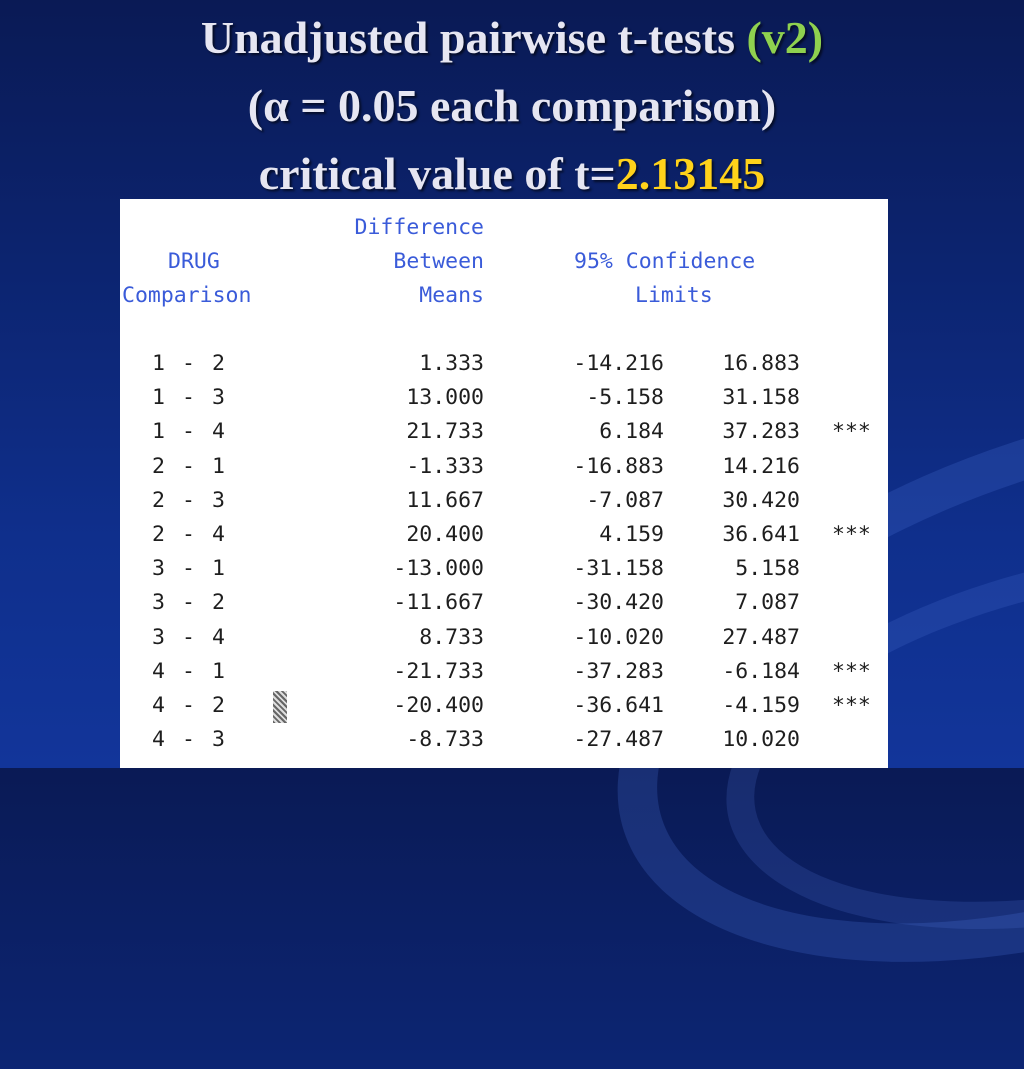 This screenshot has height=1069, width=1024. Describe the element at coordinates (674, 295) in the screenshot. I see `header-limits: Limits` at that location.